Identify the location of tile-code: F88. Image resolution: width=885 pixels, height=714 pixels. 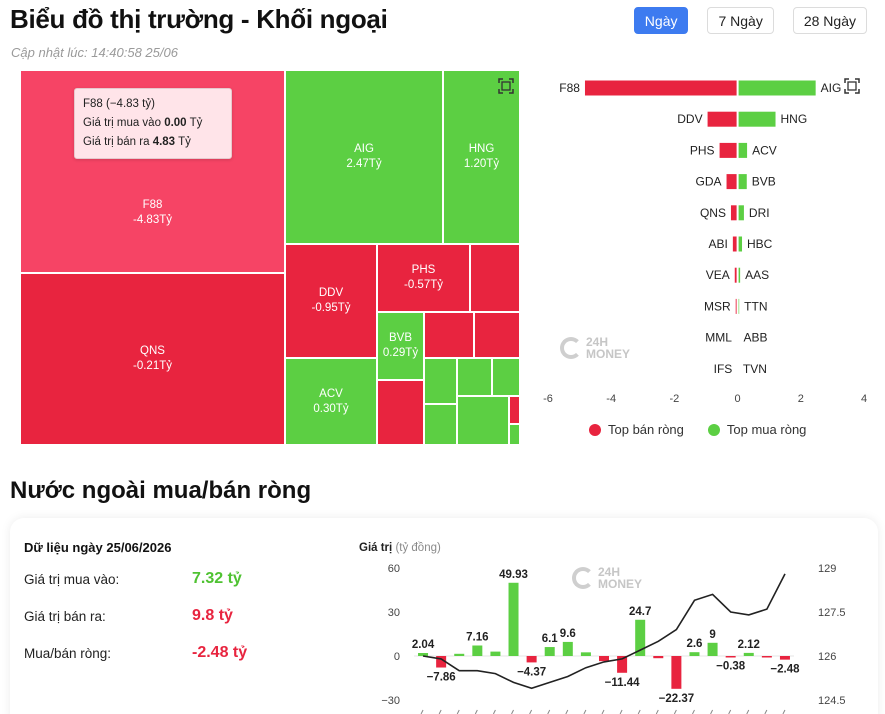
(152, 204).